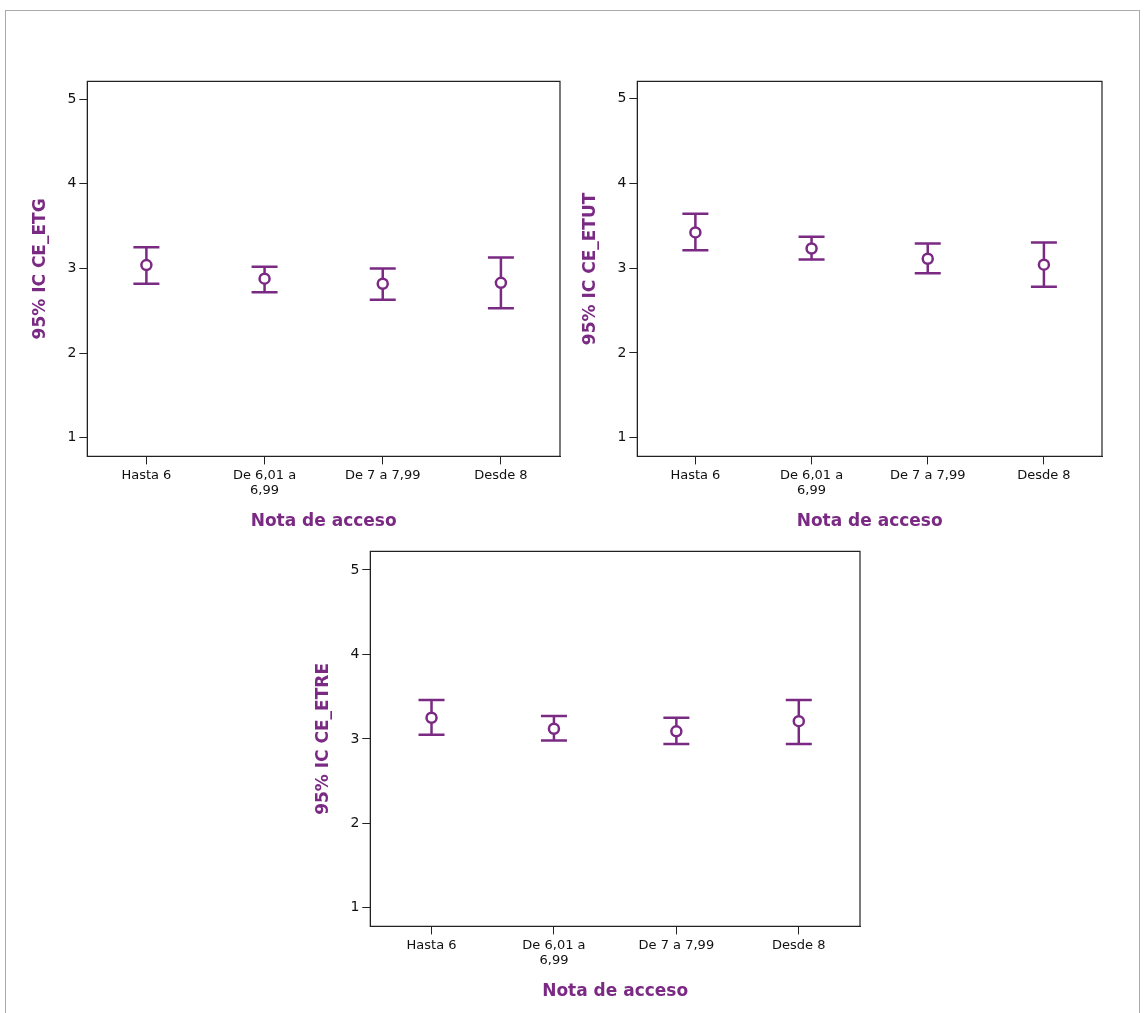 Image resolution: width=1148 pixels, height=1013 pixels. What do you see at coordinates (38, 269) in the screenshot?
I see `y-axis-title: 95% IC CE_ETG` at bounding box center [38, 269].